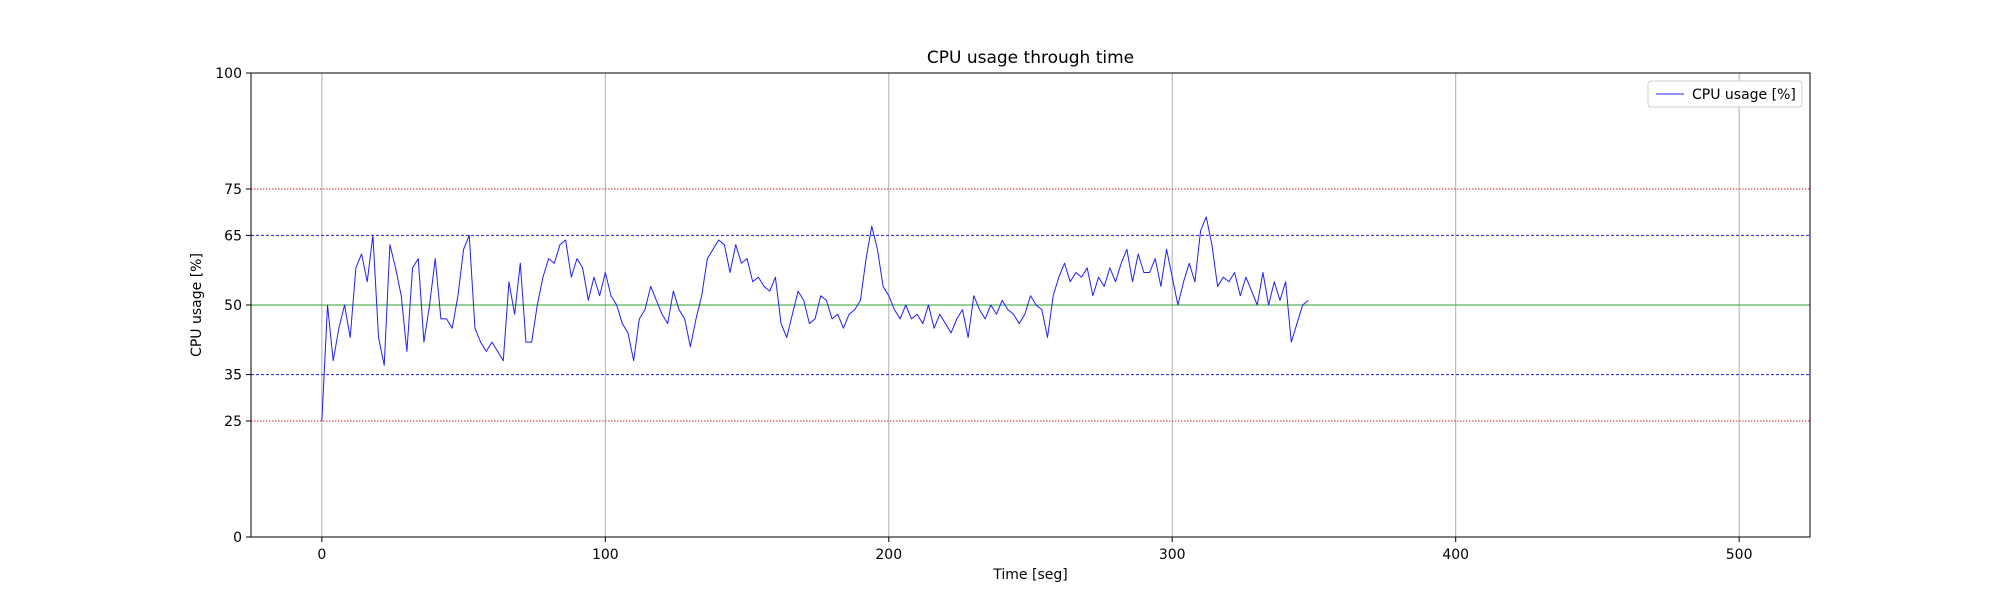  What do you see at coordinates (237, 538) in the screenshot?
I see `y-tick-label: 0` at bounding box center [237, 538].